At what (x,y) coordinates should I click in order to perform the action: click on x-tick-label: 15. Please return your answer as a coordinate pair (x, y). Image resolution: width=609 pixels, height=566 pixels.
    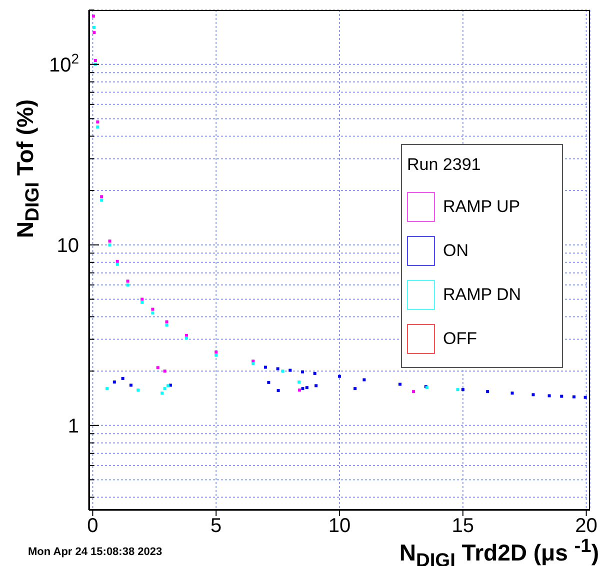
    Looking at the image, I should click on (463, 526).